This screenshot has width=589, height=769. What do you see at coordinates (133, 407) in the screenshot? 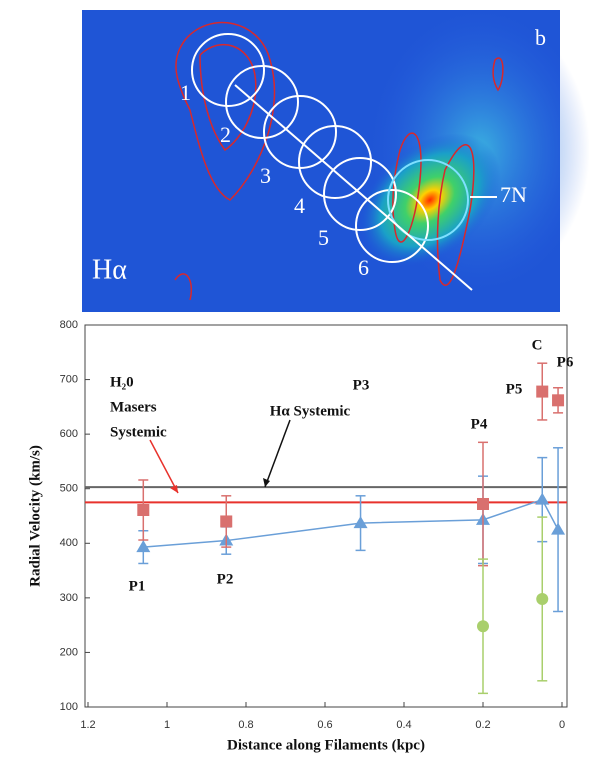
I see `reference-label: Masers` at bounding box center [133, 407].